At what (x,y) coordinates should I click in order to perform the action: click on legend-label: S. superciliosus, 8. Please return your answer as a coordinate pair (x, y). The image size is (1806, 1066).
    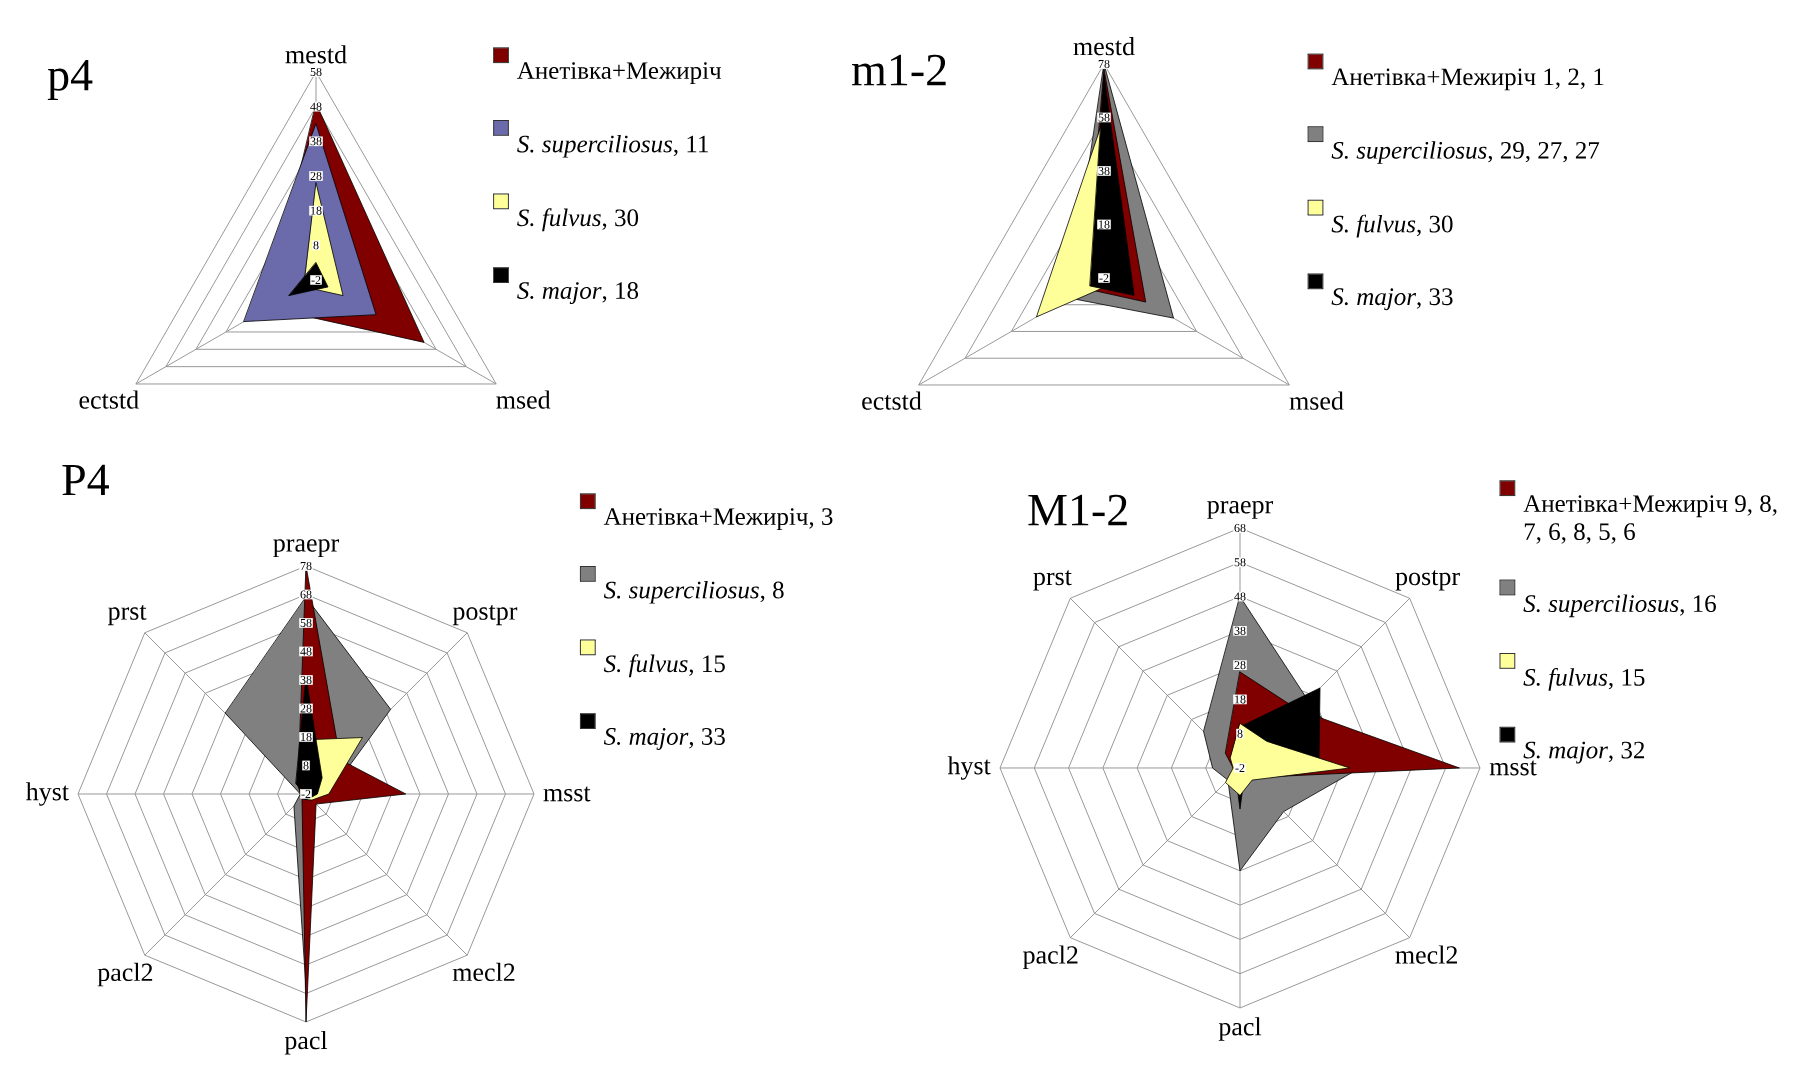
    Looking at the image, I should click on (693, 592).